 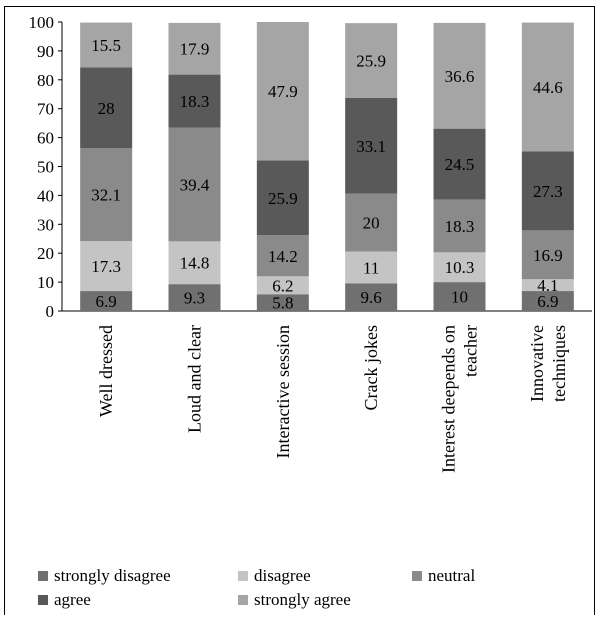 What do you see at coordinates (45, 282) in the screenshot?
I see `y-tick-label: 10` at bounding box center [45, 282].